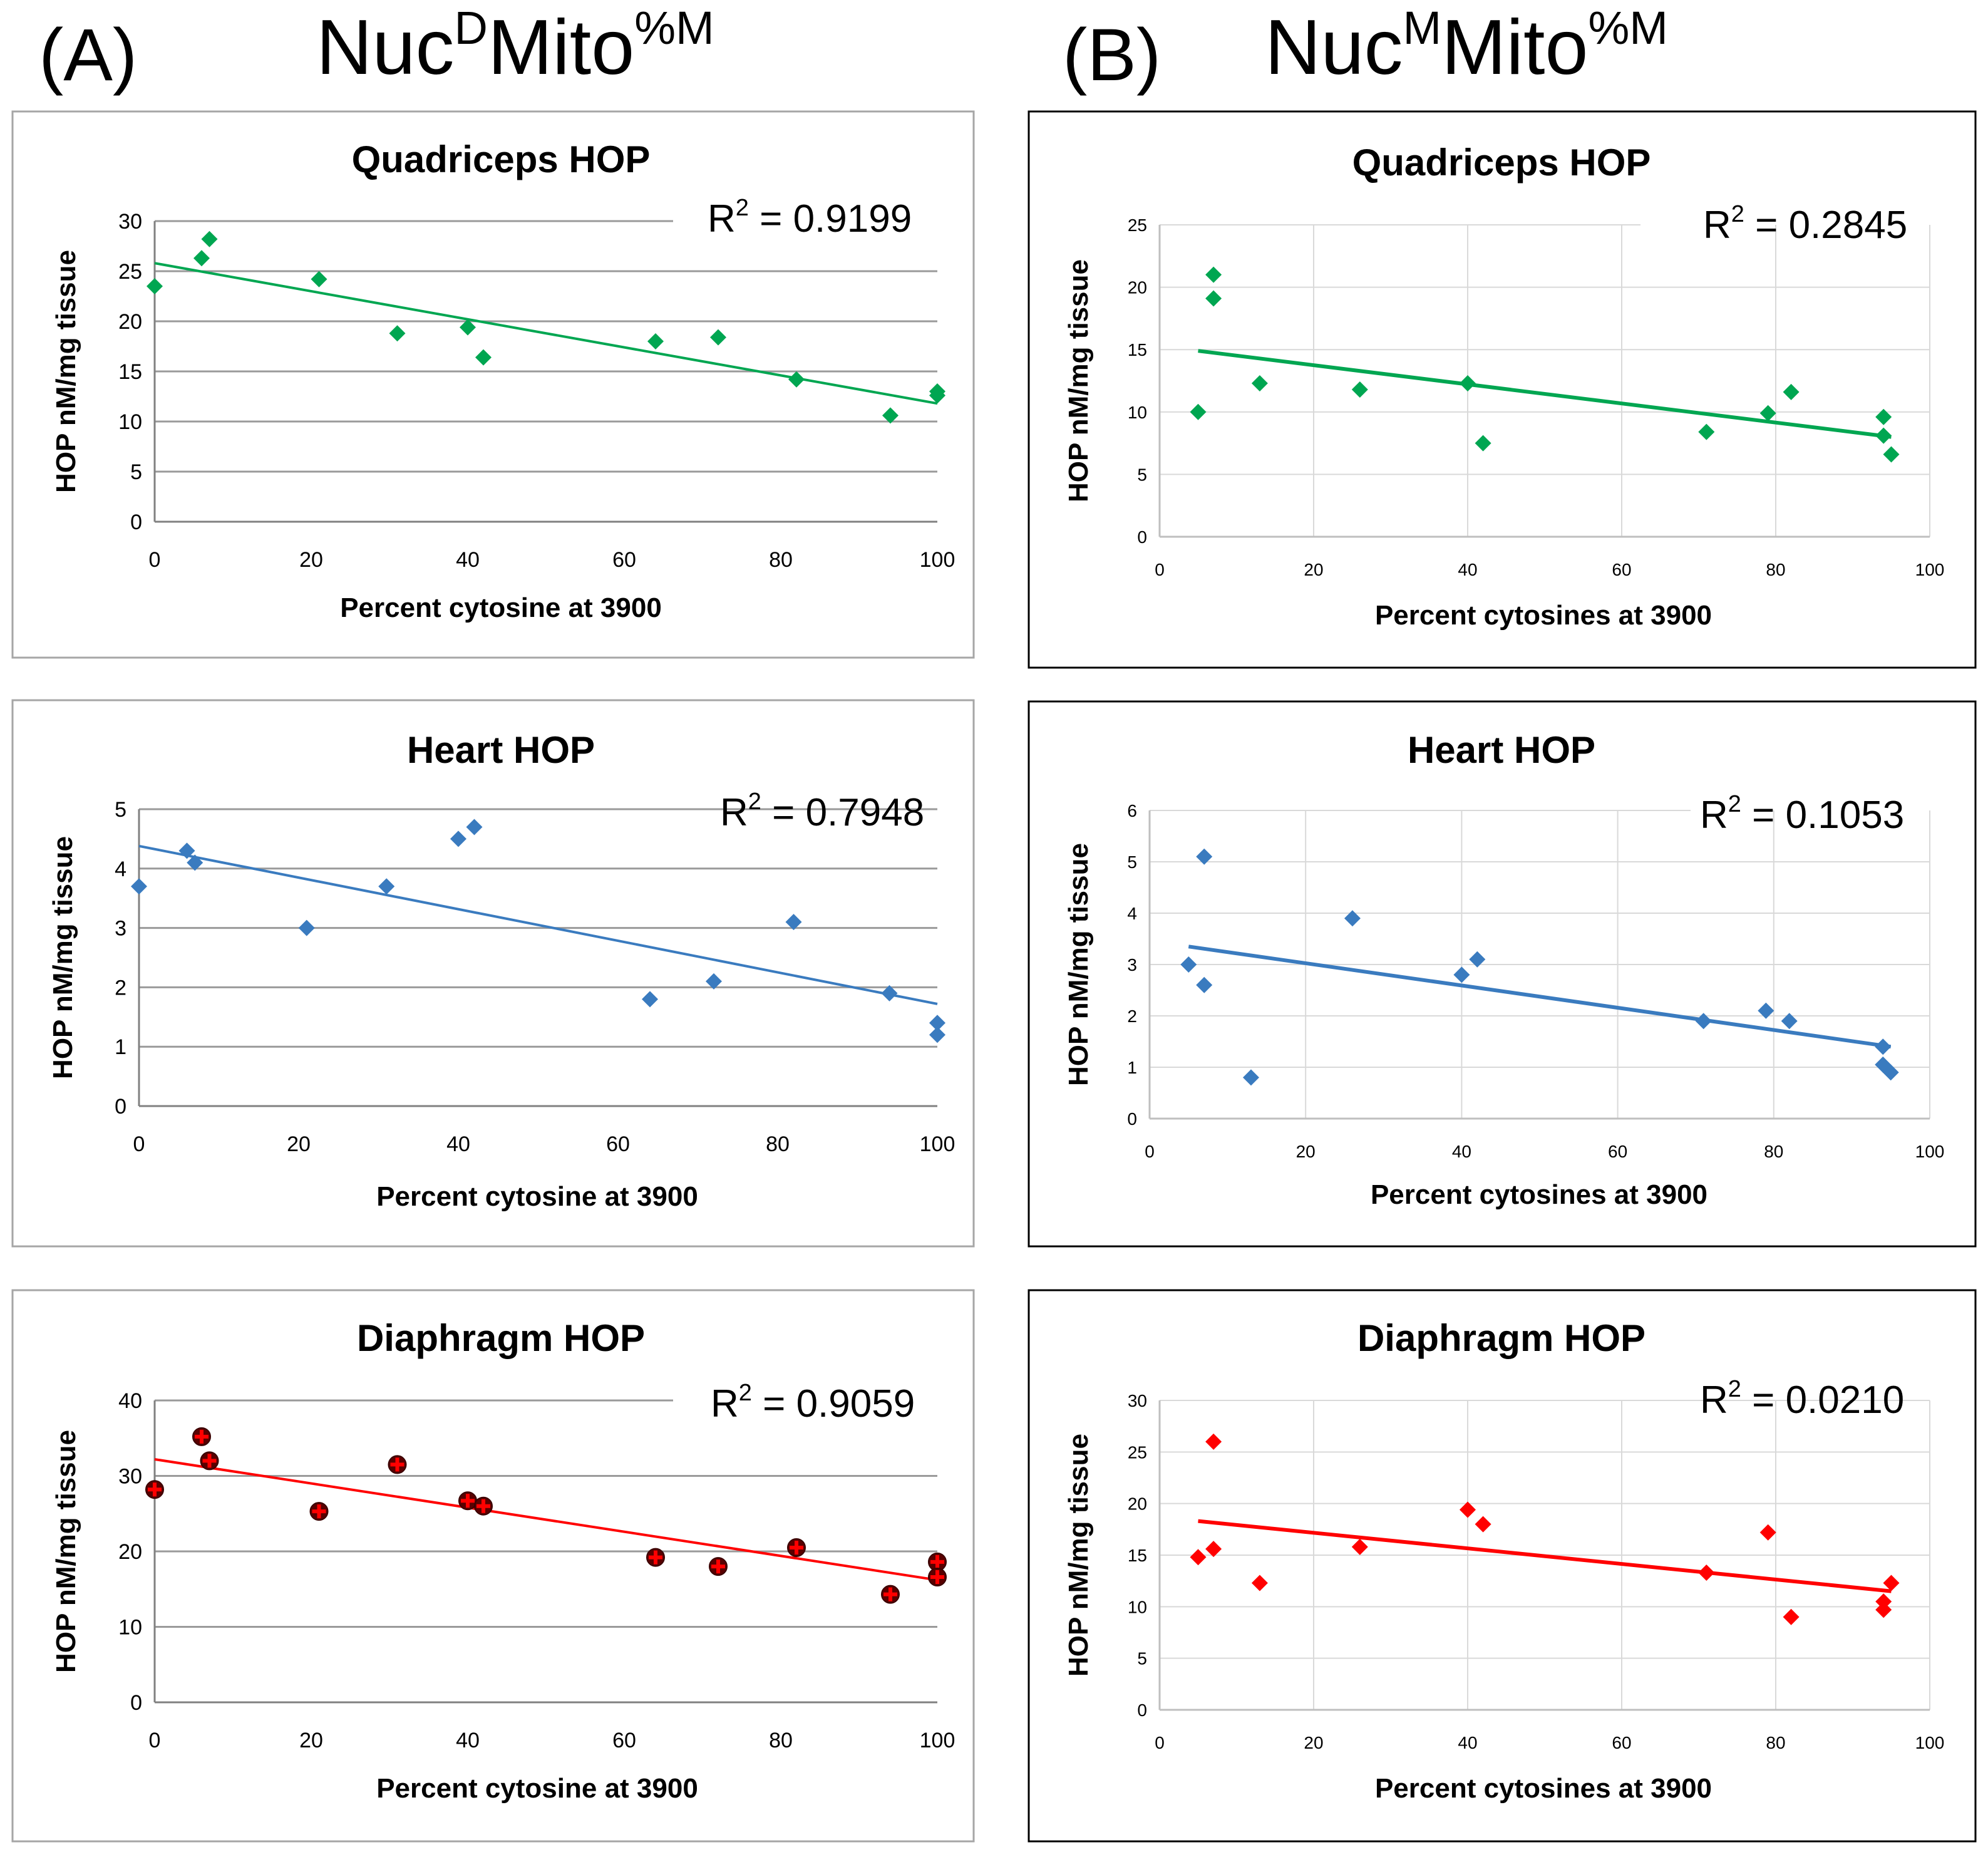  I want to click on y-tick-label: 1, so click(1132, 1067).